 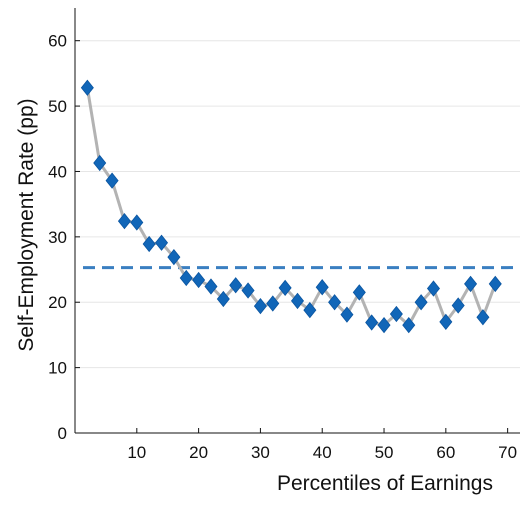 What do you see at coordinates (384, 452) in the screenshot?
I see `x-tick-label: 50` at bounding box center [384, 452].